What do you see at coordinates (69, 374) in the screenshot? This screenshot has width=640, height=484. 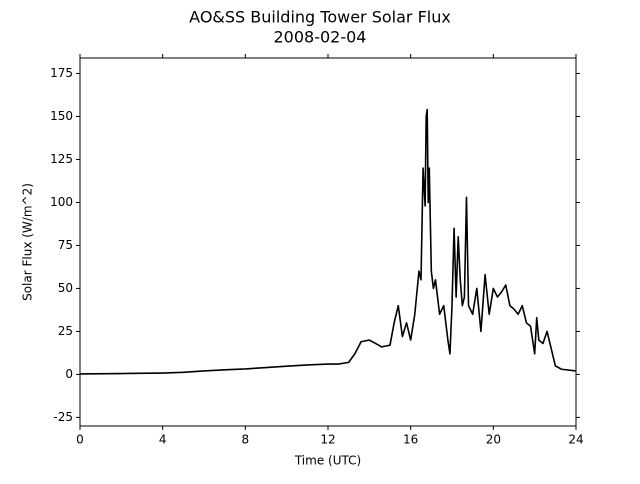 I see `y-tick-label: 0` at bounding box center [69, 374].